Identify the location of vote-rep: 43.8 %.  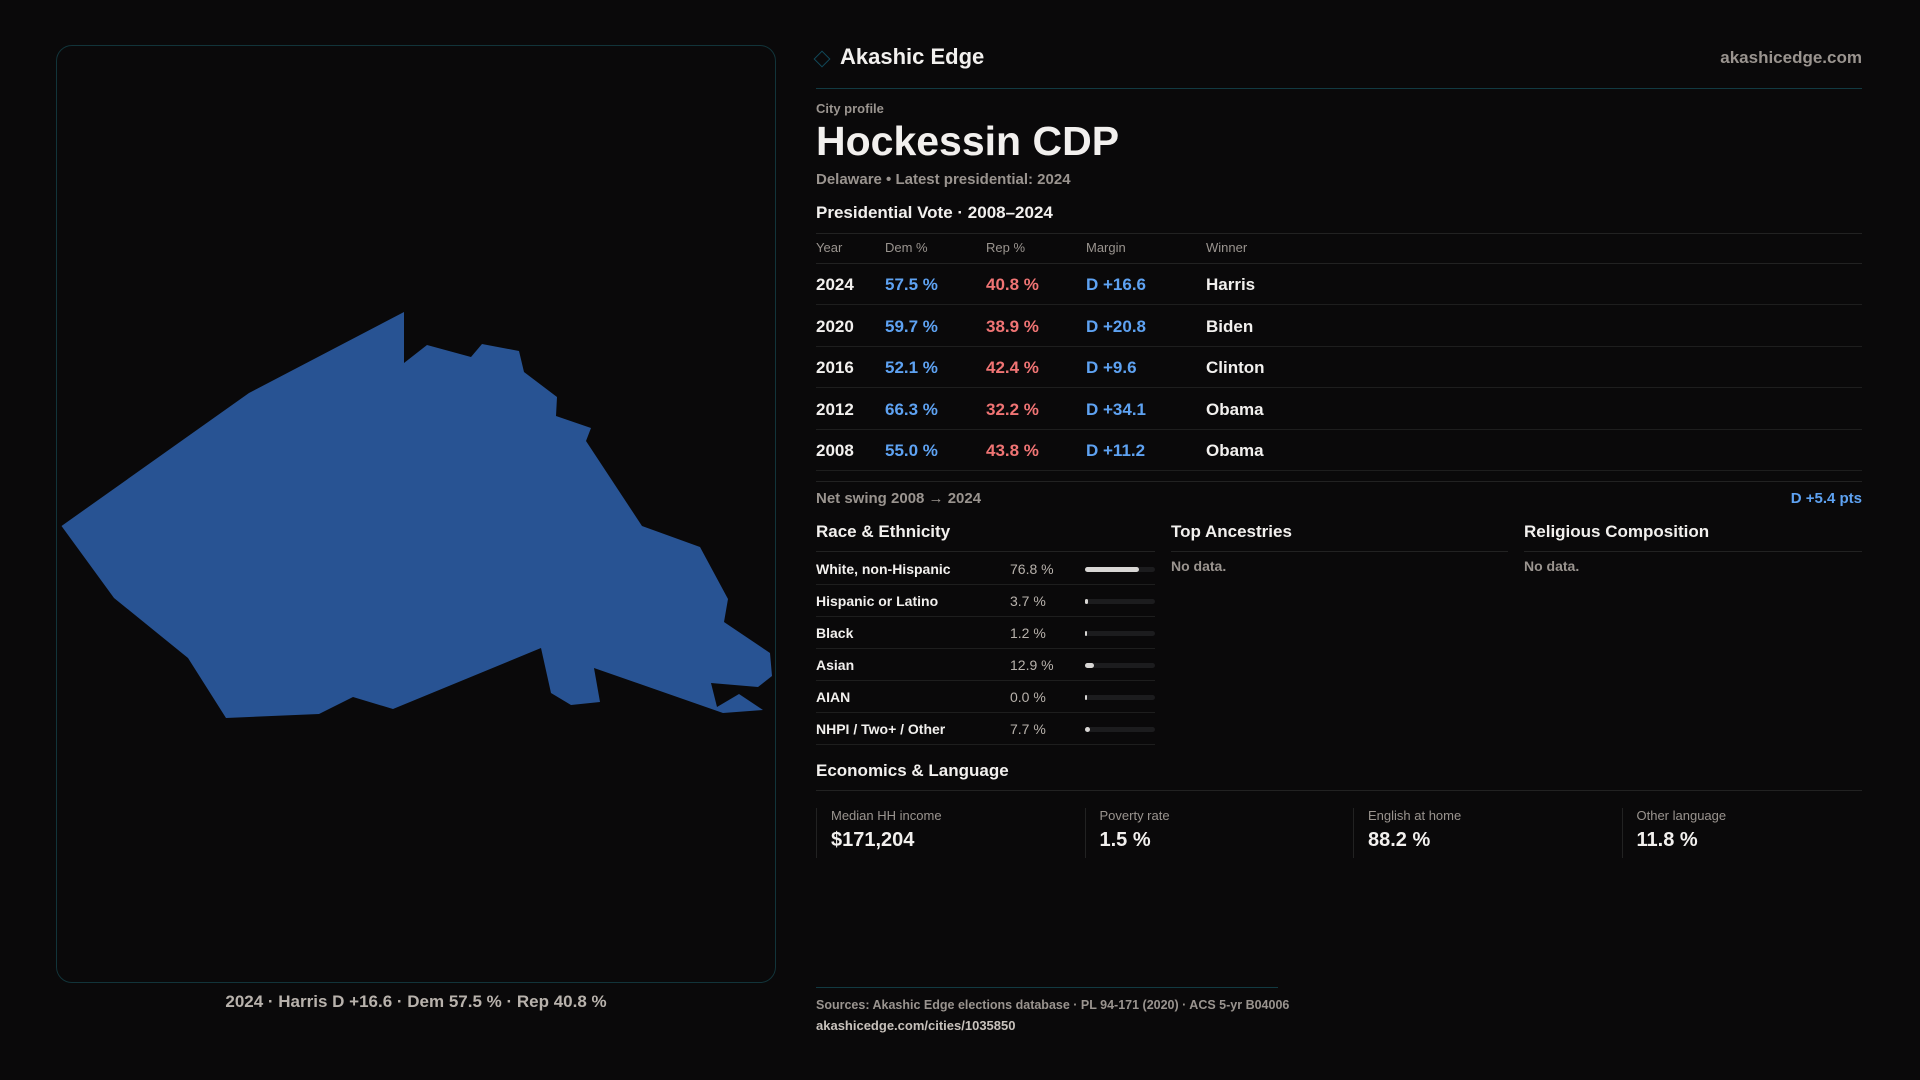
(1012, 451).